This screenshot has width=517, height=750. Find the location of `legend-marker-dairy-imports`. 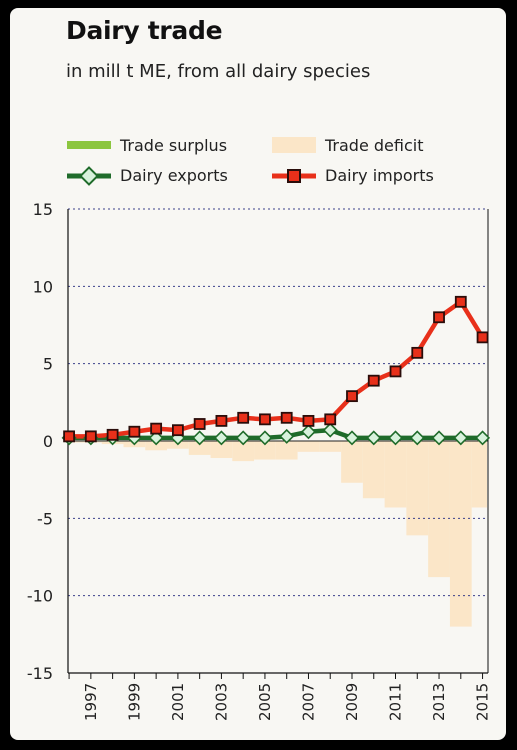

legend-marker-dairy-imports is located at coordinates (294, 176).